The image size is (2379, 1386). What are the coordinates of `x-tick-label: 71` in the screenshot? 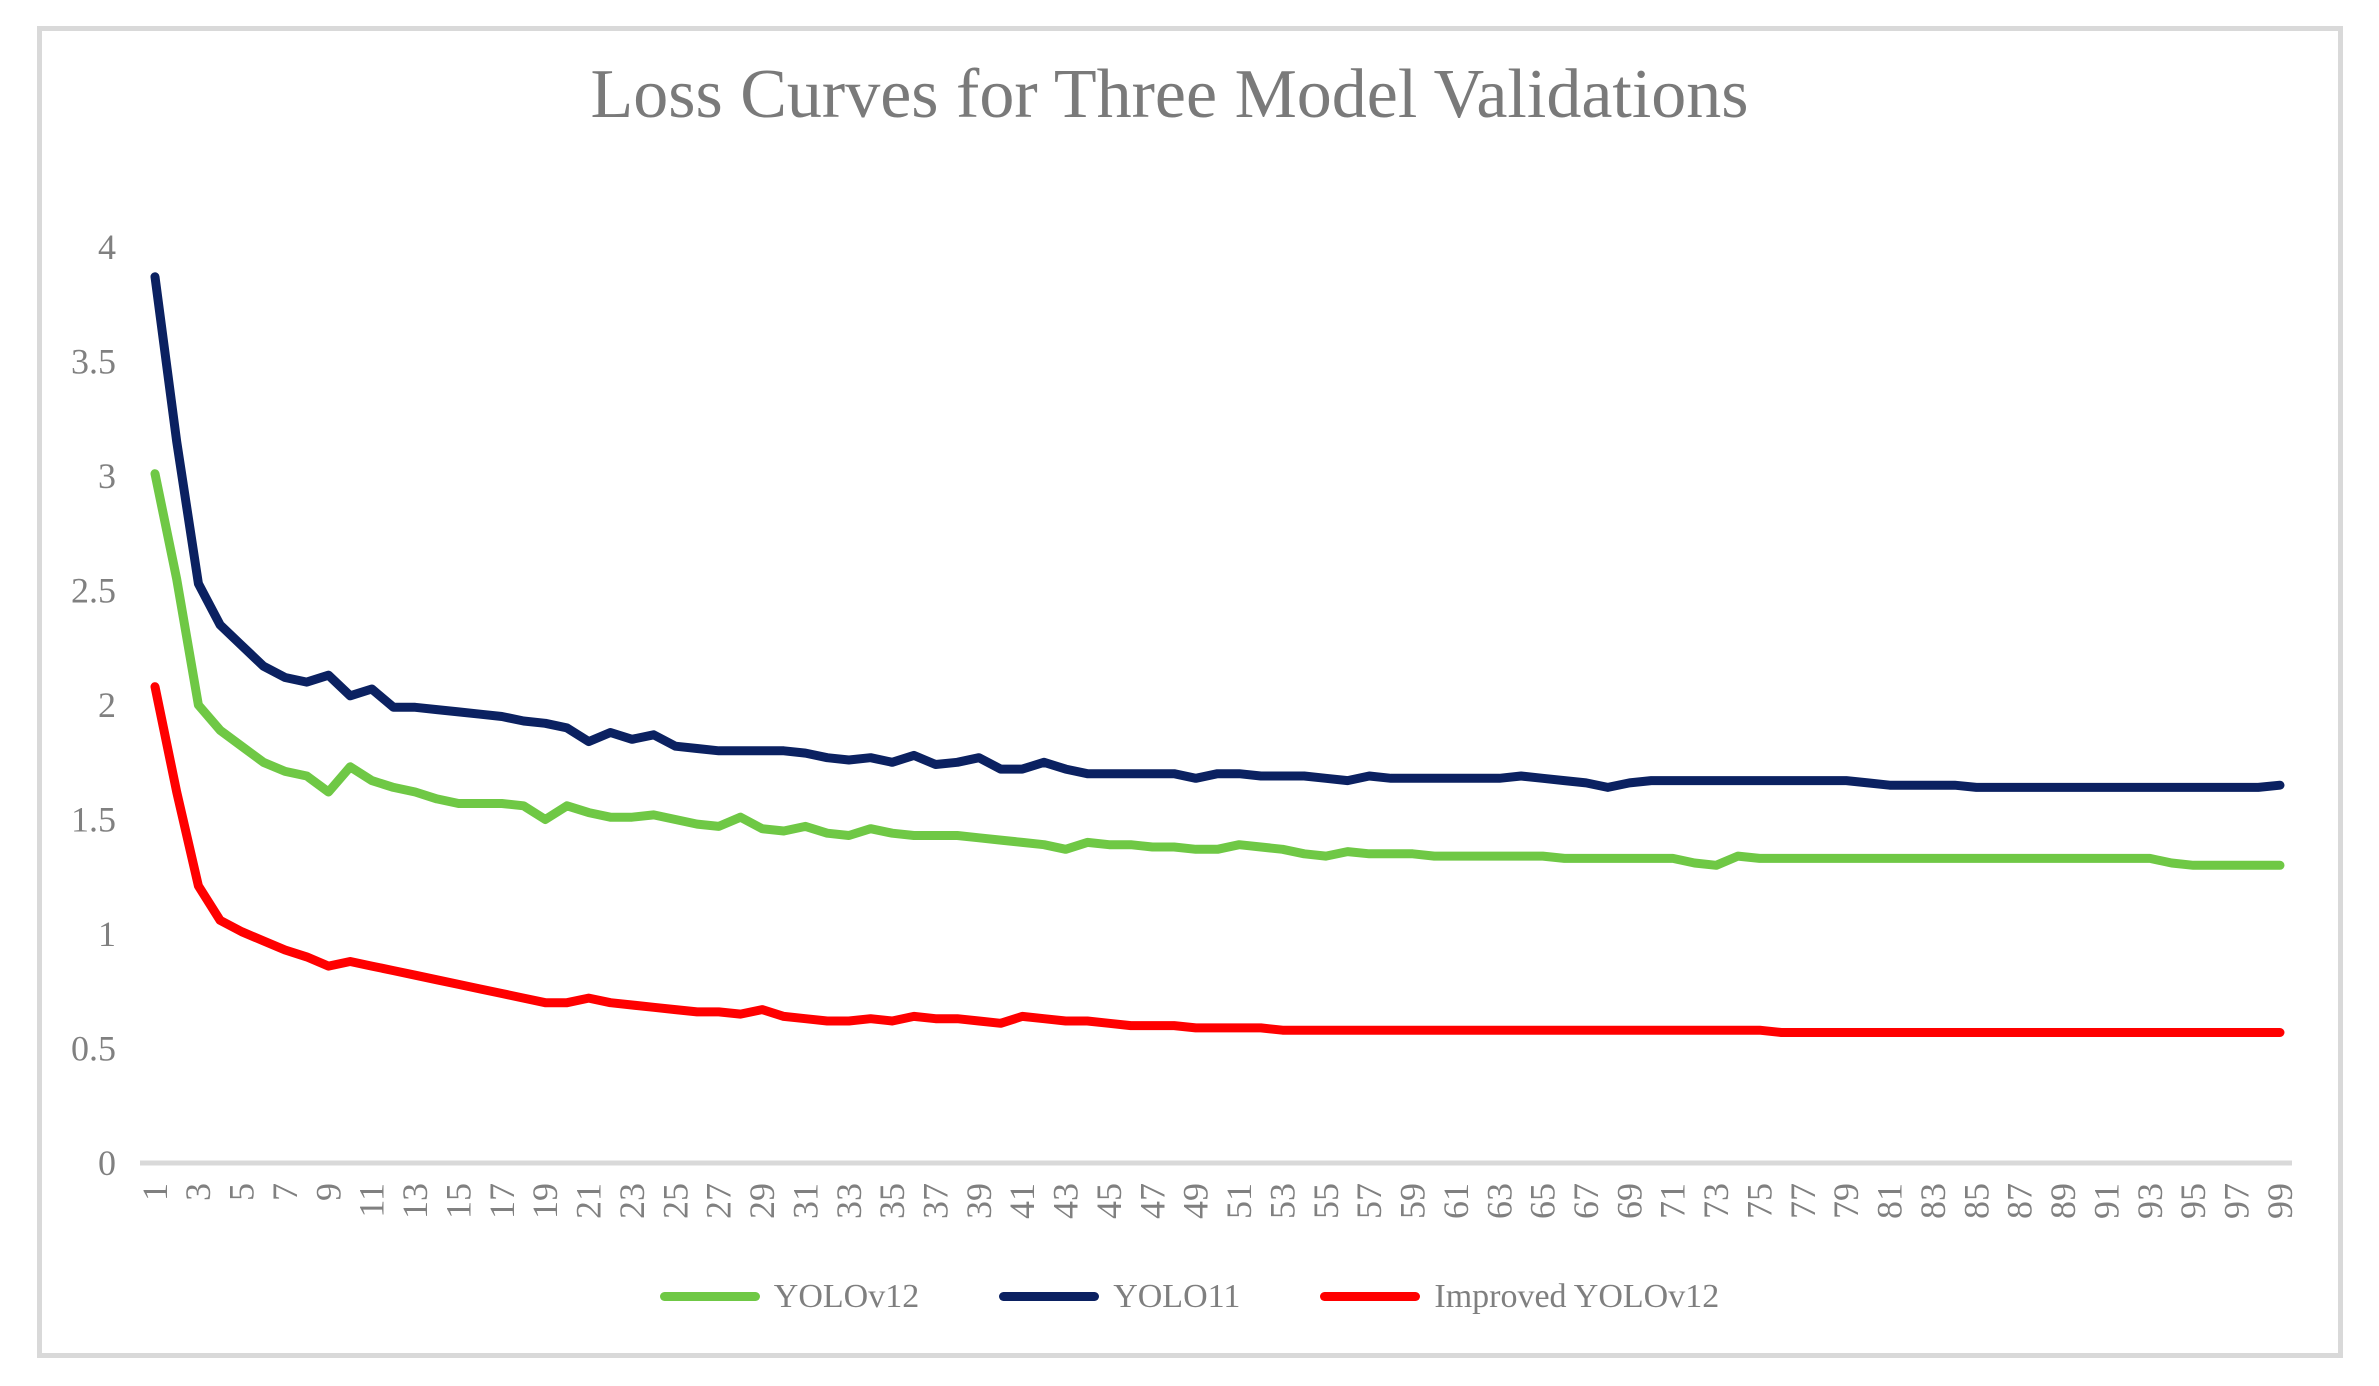 It's located at (1673, 1201).